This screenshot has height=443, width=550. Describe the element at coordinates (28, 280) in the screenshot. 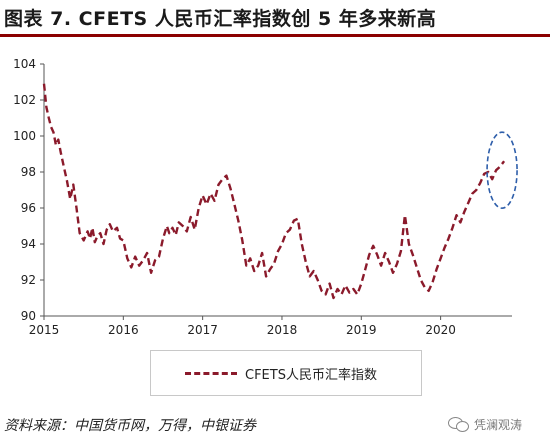

I see `y-tick-label: 92` at that location.